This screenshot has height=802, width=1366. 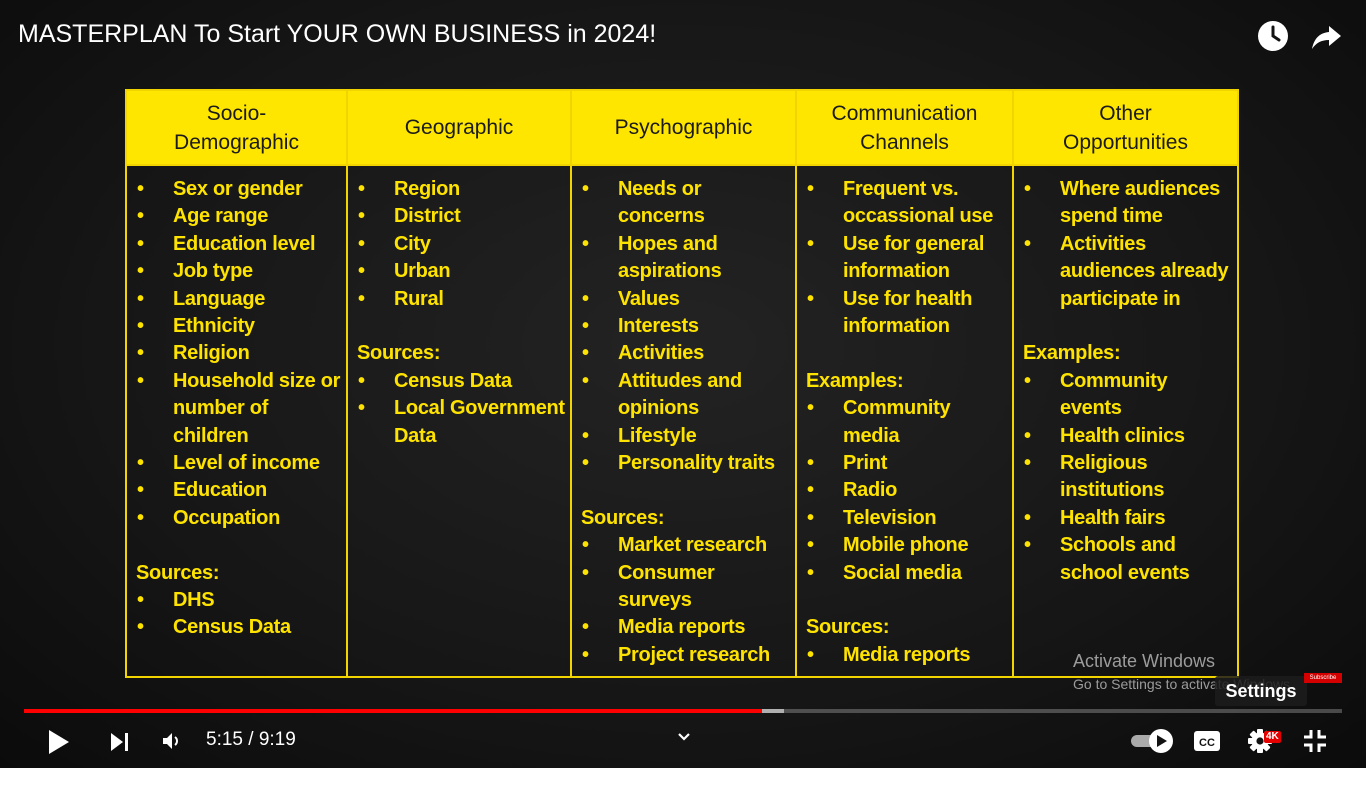 I want to click on list-item: DHS, so click(x=237, y=601).